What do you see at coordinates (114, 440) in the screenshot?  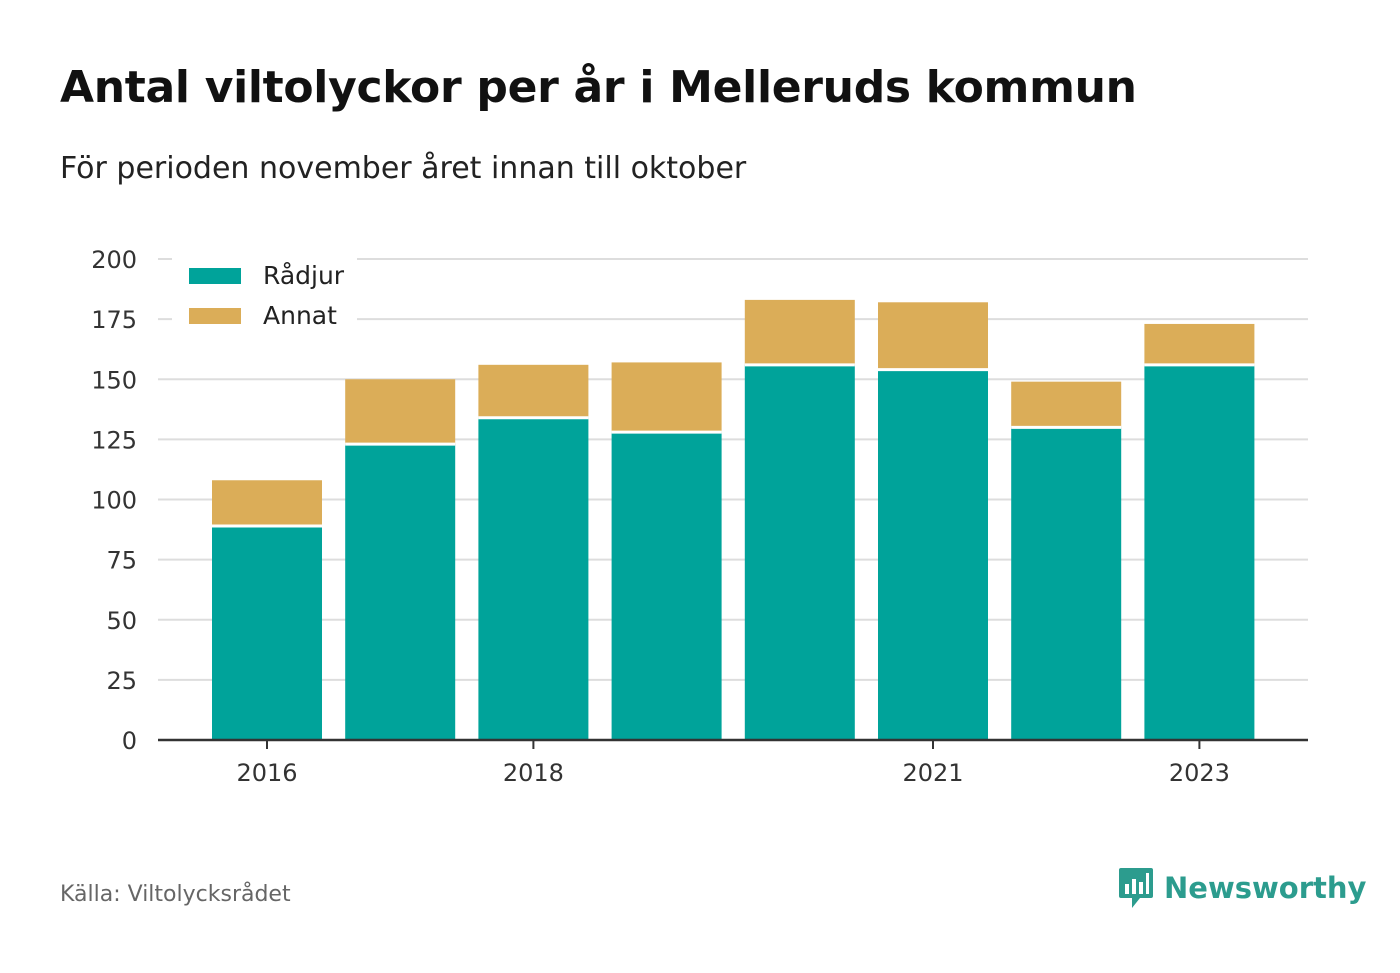 I see `y-tick-label: 125` at bounding box center [114, 440].